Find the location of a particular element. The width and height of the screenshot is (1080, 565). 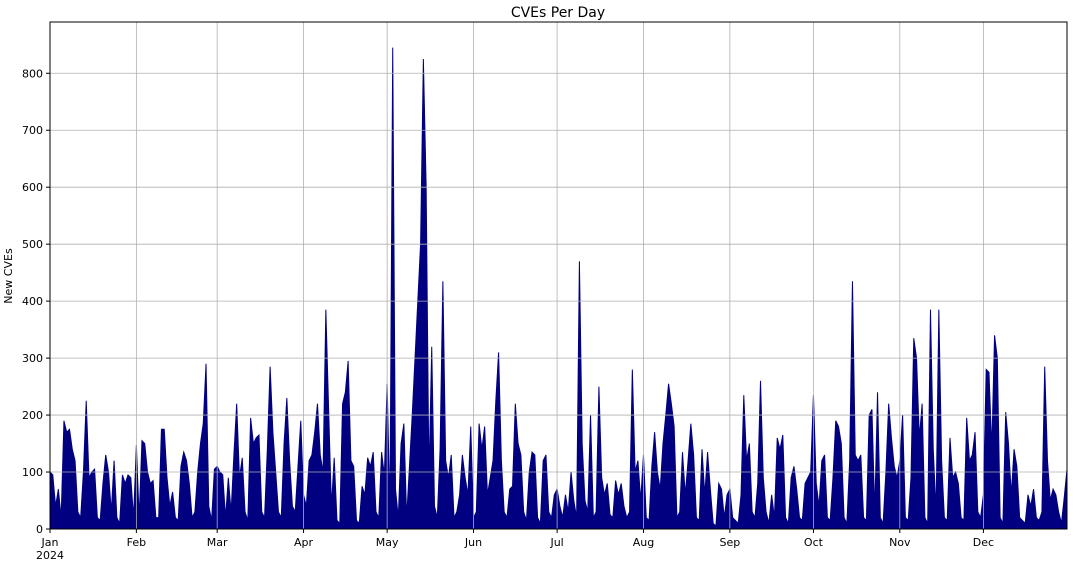

x-tick-label: Oct is located at coordinates (814, 542).